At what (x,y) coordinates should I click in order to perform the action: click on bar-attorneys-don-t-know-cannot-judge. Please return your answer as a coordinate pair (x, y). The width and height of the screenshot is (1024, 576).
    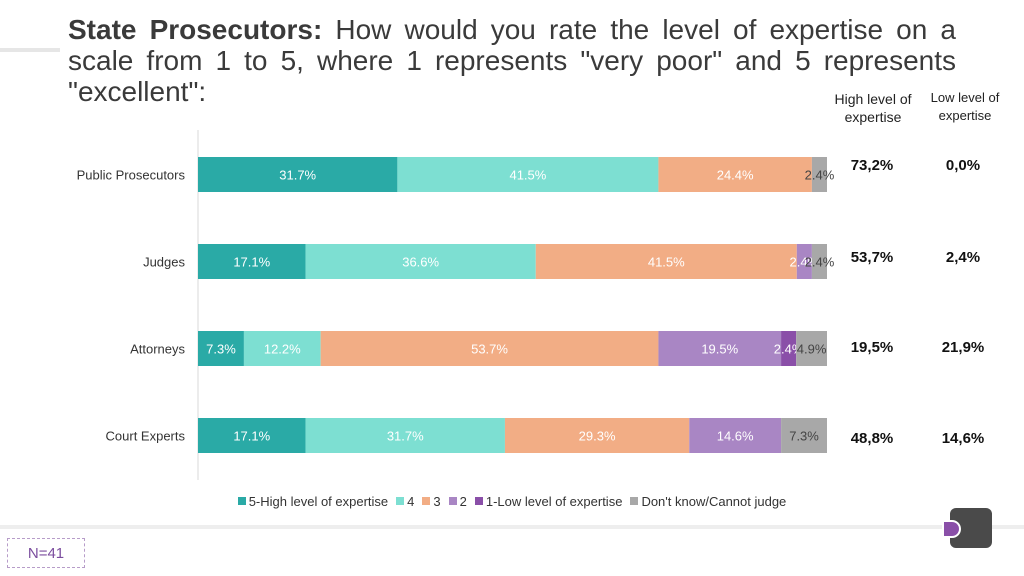
    Looking at the image, I should click on (811, 348).